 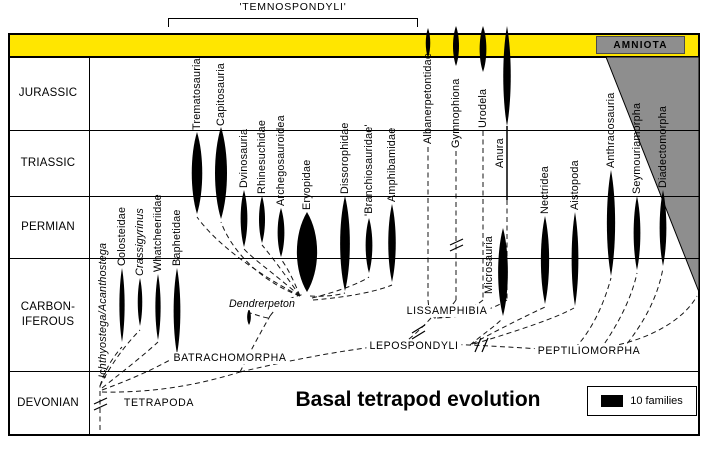 What do you see at coordinates (640, 45) in the screenshot?
I see `amniota-label: AMNIOTA` at bounding box center [640, 45].